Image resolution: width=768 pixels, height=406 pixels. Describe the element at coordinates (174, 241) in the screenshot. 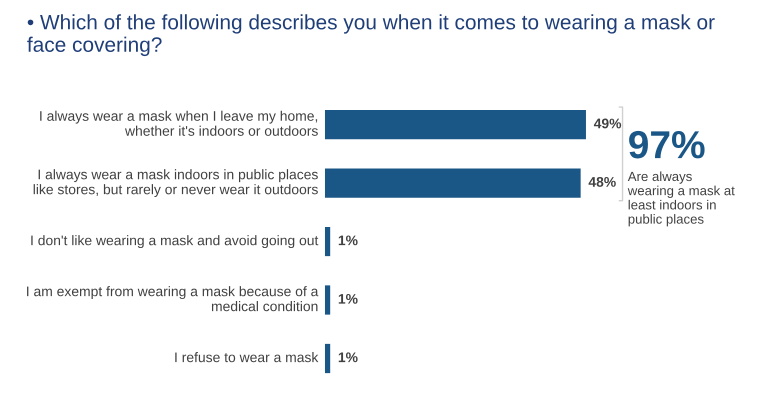

I see `y-tick-label: I don't like wearing a mask and avoid going out` at that location.